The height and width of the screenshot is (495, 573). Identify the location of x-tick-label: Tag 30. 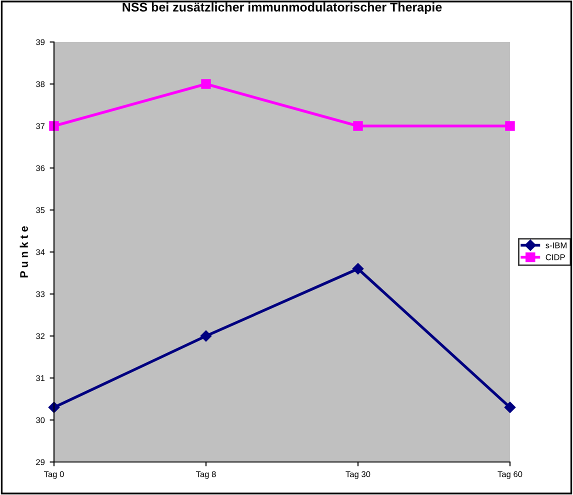
(358, 475).